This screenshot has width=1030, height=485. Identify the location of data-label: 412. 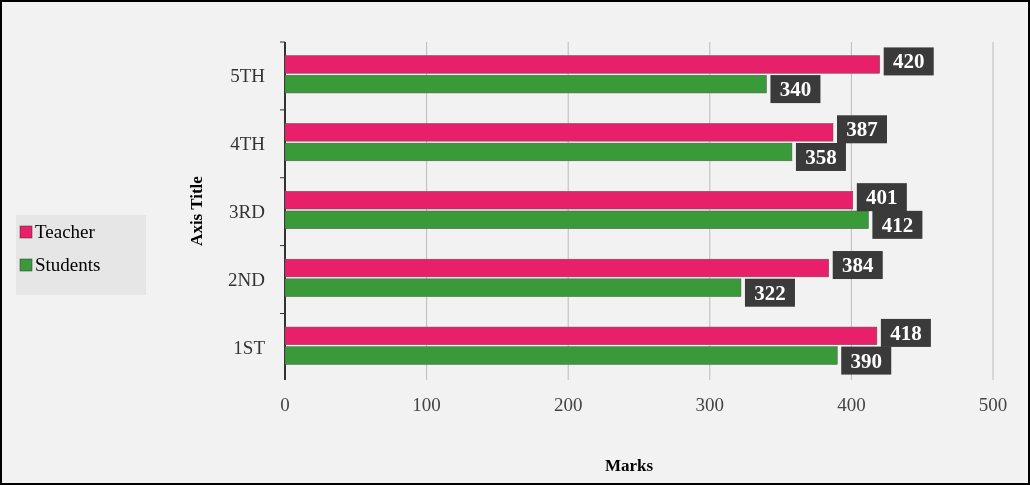
(897, 224).